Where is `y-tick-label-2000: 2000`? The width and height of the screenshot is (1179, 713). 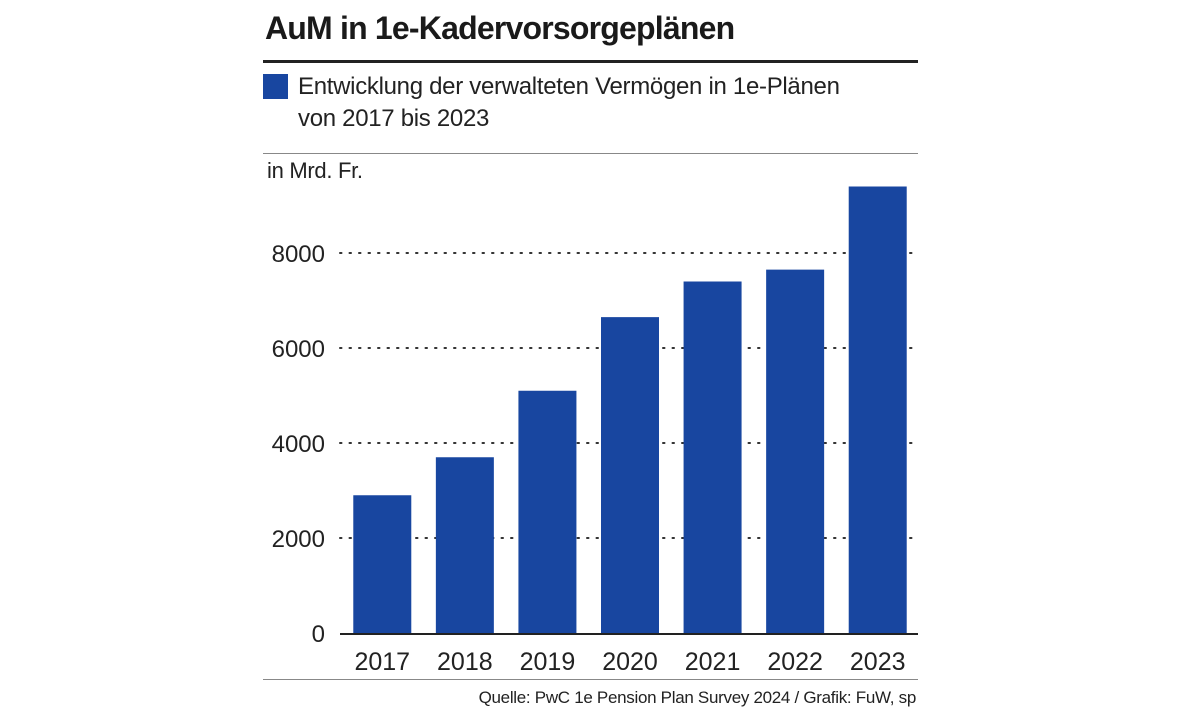
y-tick-label-2000: 2000 is located at coordinates (298, 539).